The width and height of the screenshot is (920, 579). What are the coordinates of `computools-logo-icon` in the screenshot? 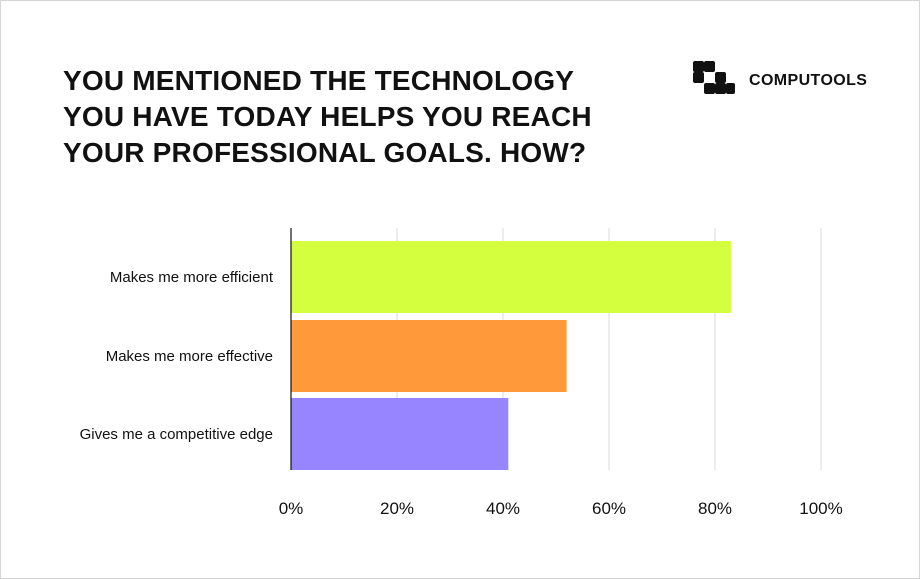 It's located at (714, 77).